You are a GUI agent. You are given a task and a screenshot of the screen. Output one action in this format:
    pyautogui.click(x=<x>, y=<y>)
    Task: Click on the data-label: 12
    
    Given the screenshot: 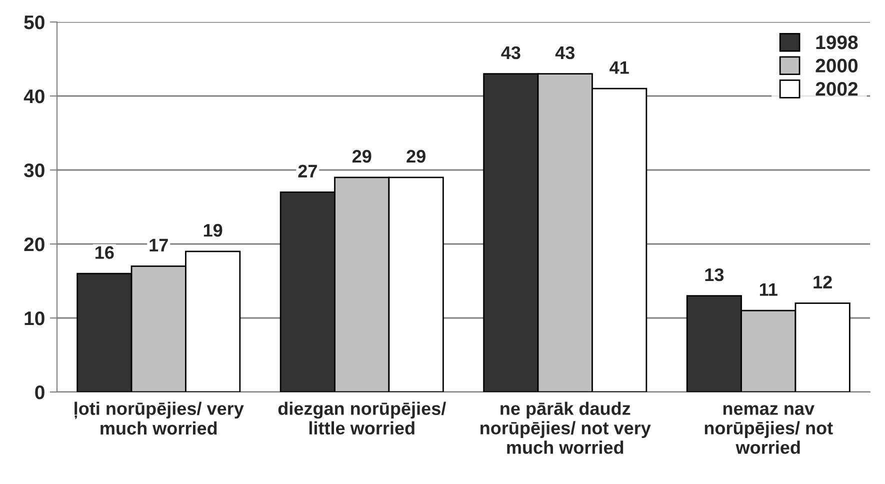 What is the action you would take?
    pyautogui.click(x=823, y=282)
    